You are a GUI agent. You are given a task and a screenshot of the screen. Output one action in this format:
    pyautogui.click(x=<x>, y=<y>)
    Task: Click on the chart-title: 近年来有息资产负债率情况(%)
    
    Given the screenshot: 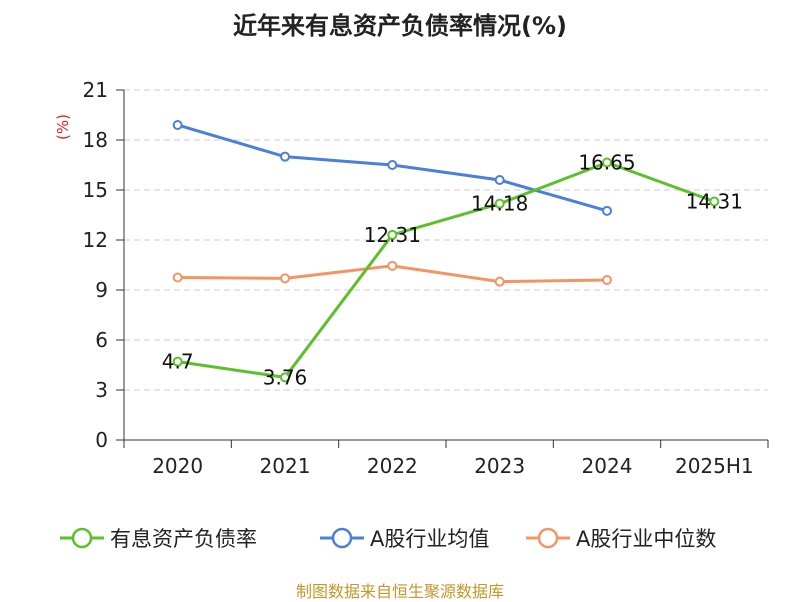 What is the action you would take?
    pyautogui.click(x=400, y=26)
    